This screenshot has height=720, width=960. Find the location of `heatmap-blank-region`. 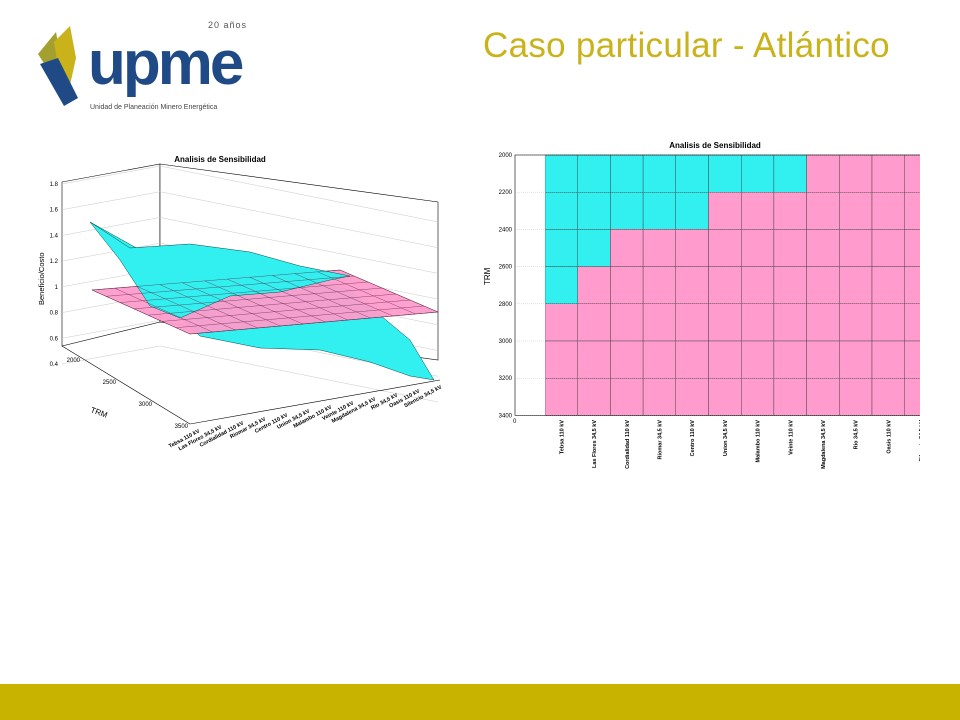

heatmap-blank-region is located at coordinates (530, 285).